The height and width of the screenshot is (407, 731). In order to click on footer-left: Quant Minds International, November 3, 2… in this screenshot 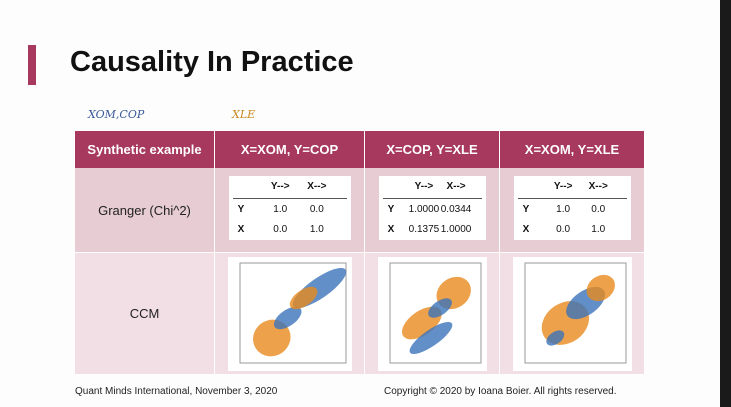, I will do `click(176, 391)`.